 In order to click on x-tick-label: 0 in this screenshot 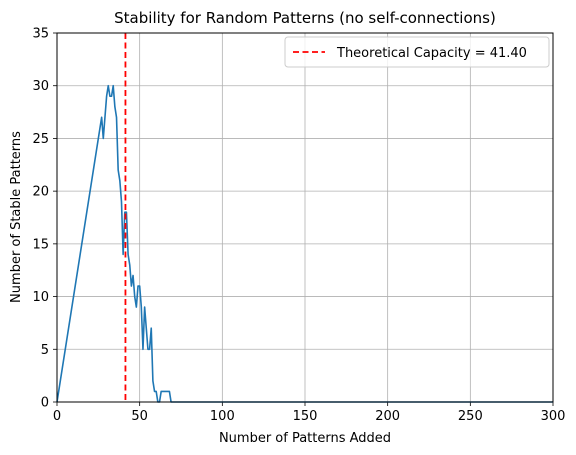, I will do `click(57, 416)`.